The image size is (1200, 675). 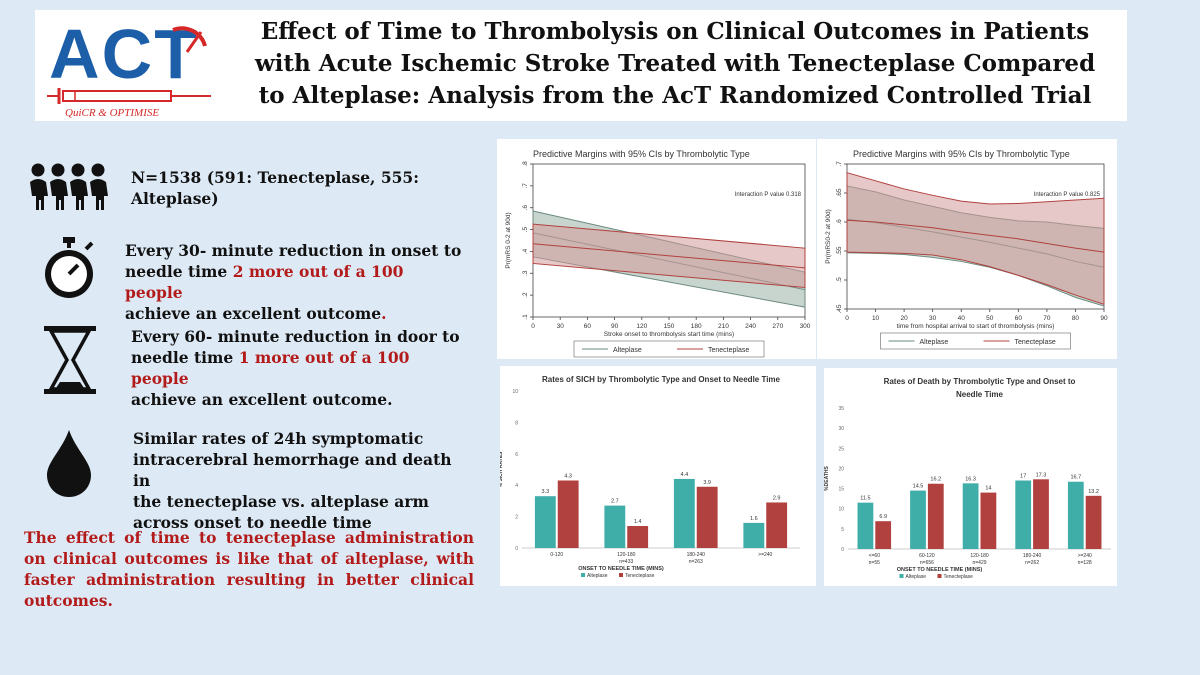 What do you see at coordinates (841, 409) in the screenshot?
I see `y-tick-label: 35` at bounding box center [841, 409].